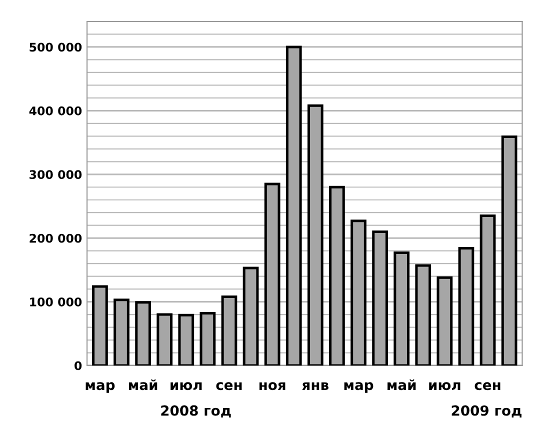 The height and width of the screenshot is (430, 544). Describe the element at coordinates (315, 386) in the screenshot. I see `x-tick-label: янв` at that location.